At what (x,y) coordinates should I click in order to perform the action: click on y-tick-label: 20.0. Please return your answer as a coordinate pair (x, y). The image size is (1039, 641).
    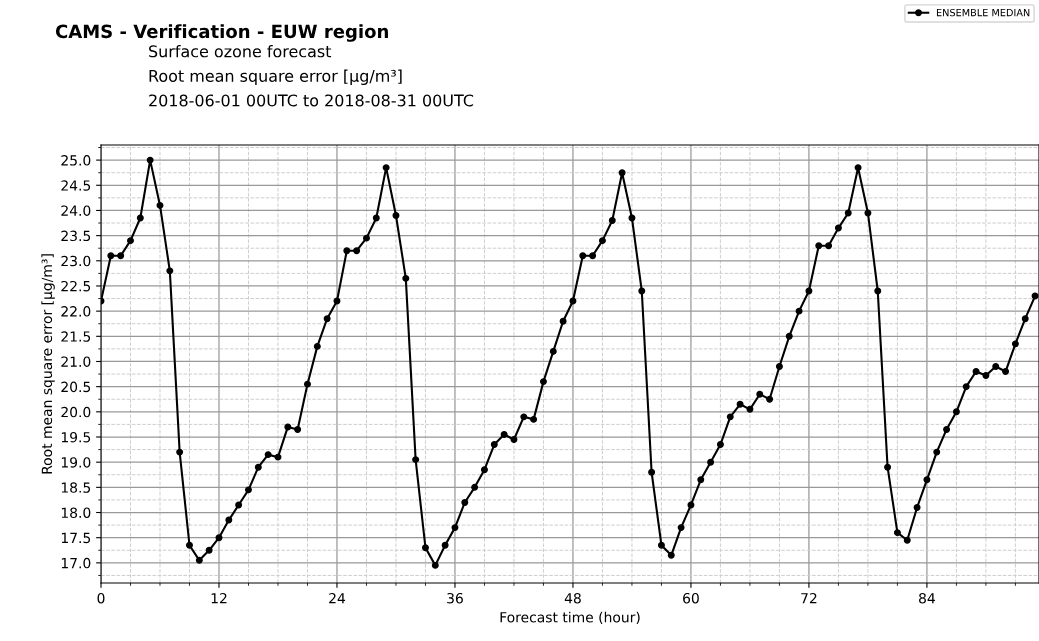
    Looking at the image, I should click on (76, 412).